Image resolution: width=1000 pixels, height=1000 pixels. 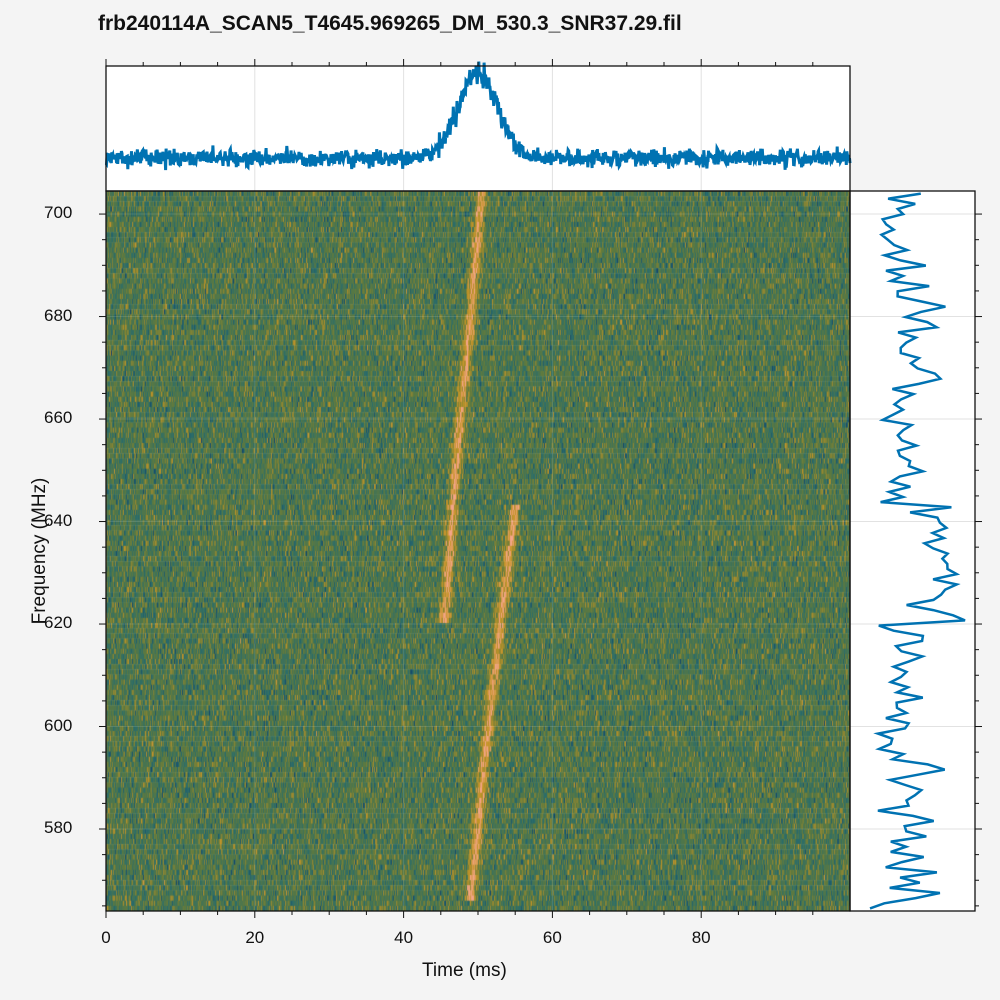 I want to click on spectrum-line, so click(x=917, y=551).